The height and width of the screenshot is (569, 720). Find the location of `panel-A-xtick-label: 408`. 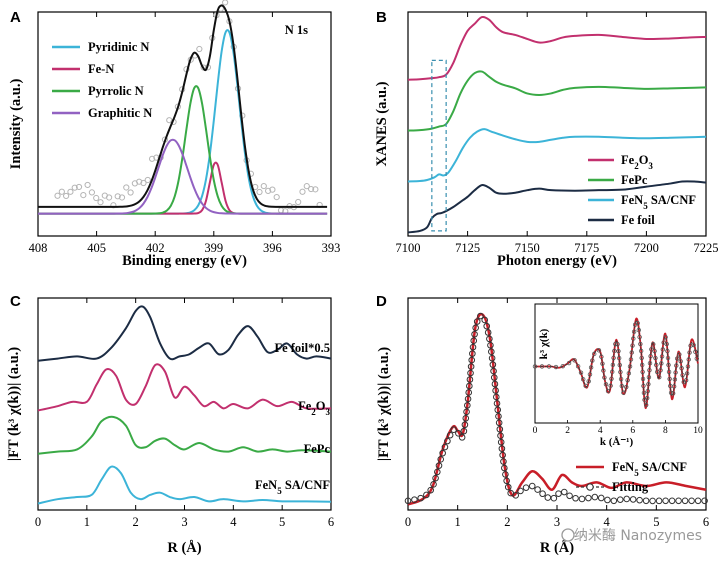

panel-A-xtick-label: 408 is located at coordinates (38, 248).